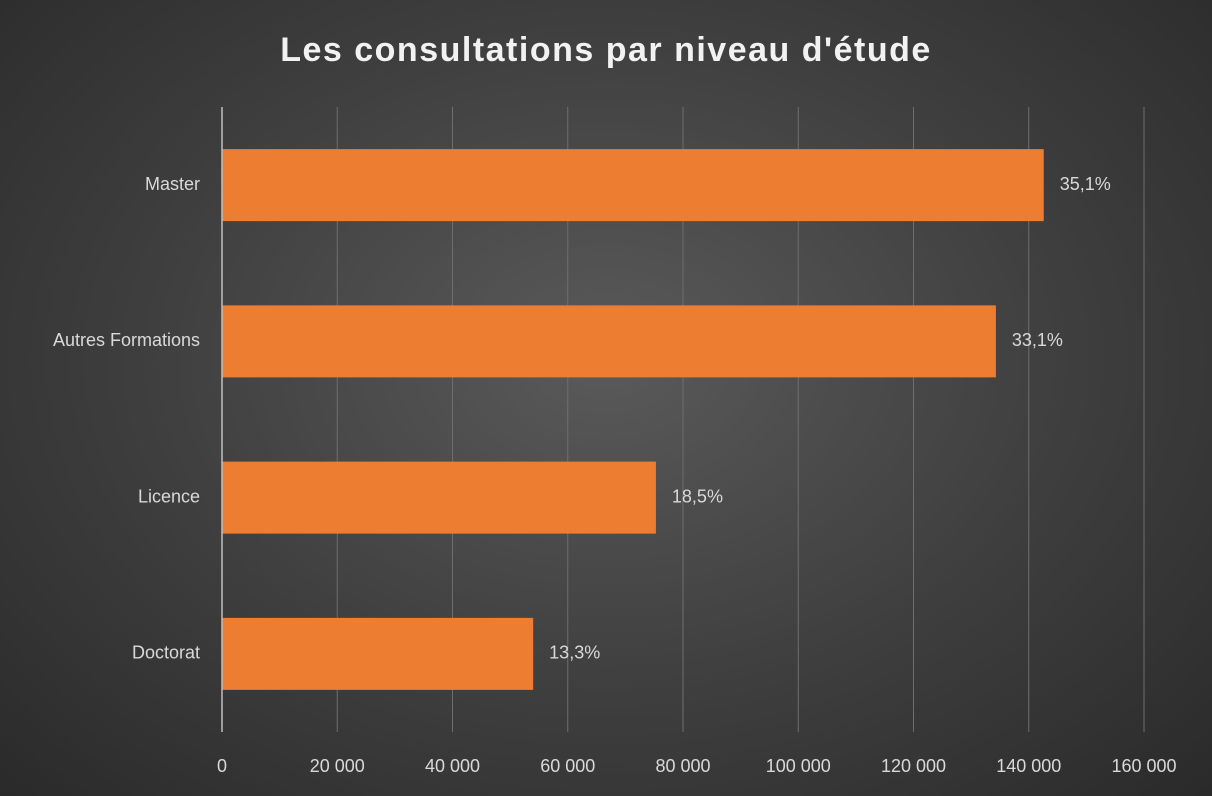  Describe the element at coordinates (798, 766) in the screenshot. I see `x-tick-label: 100 000` at that location.